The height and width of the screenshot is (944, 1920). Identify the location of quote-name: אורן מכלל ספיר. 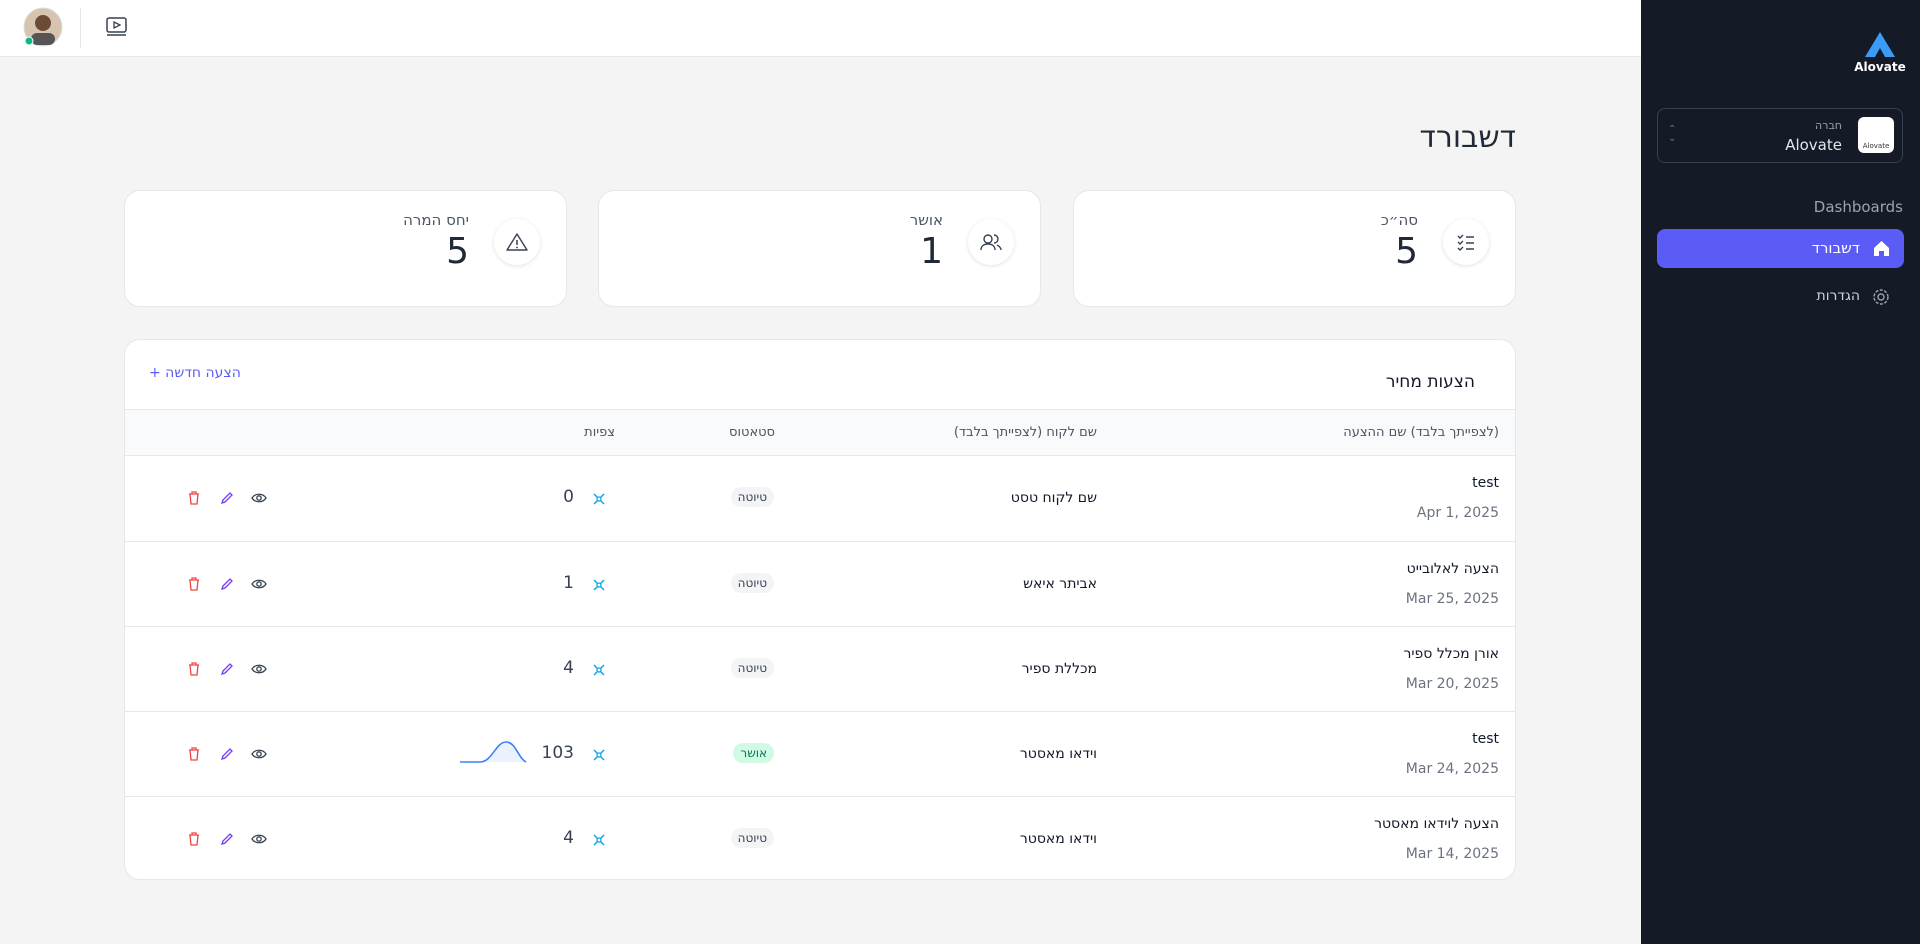
(1451, 654).